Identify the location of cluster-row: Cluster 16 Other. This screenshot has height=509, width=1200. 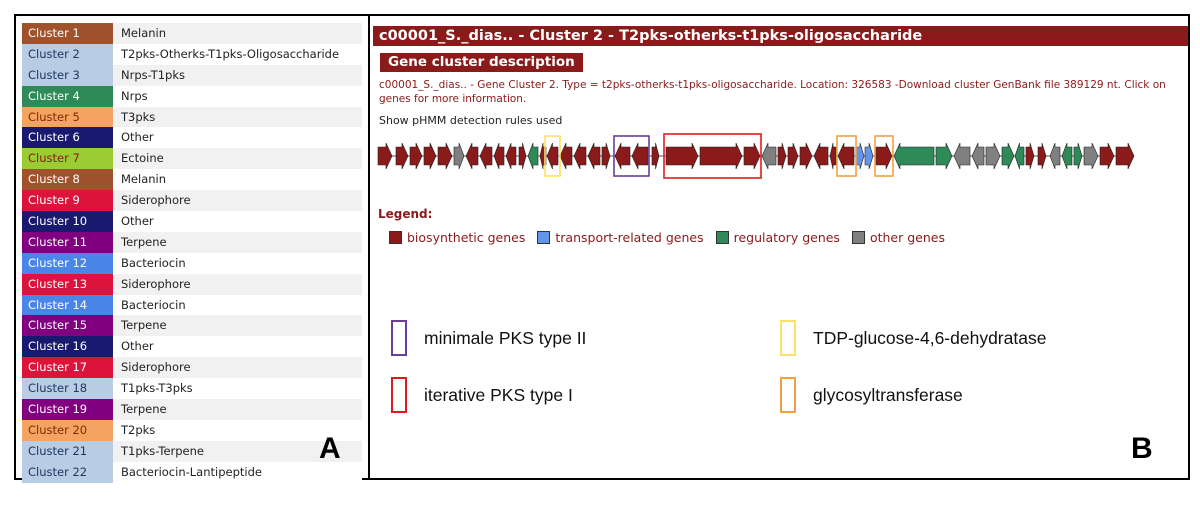
(192, 347).